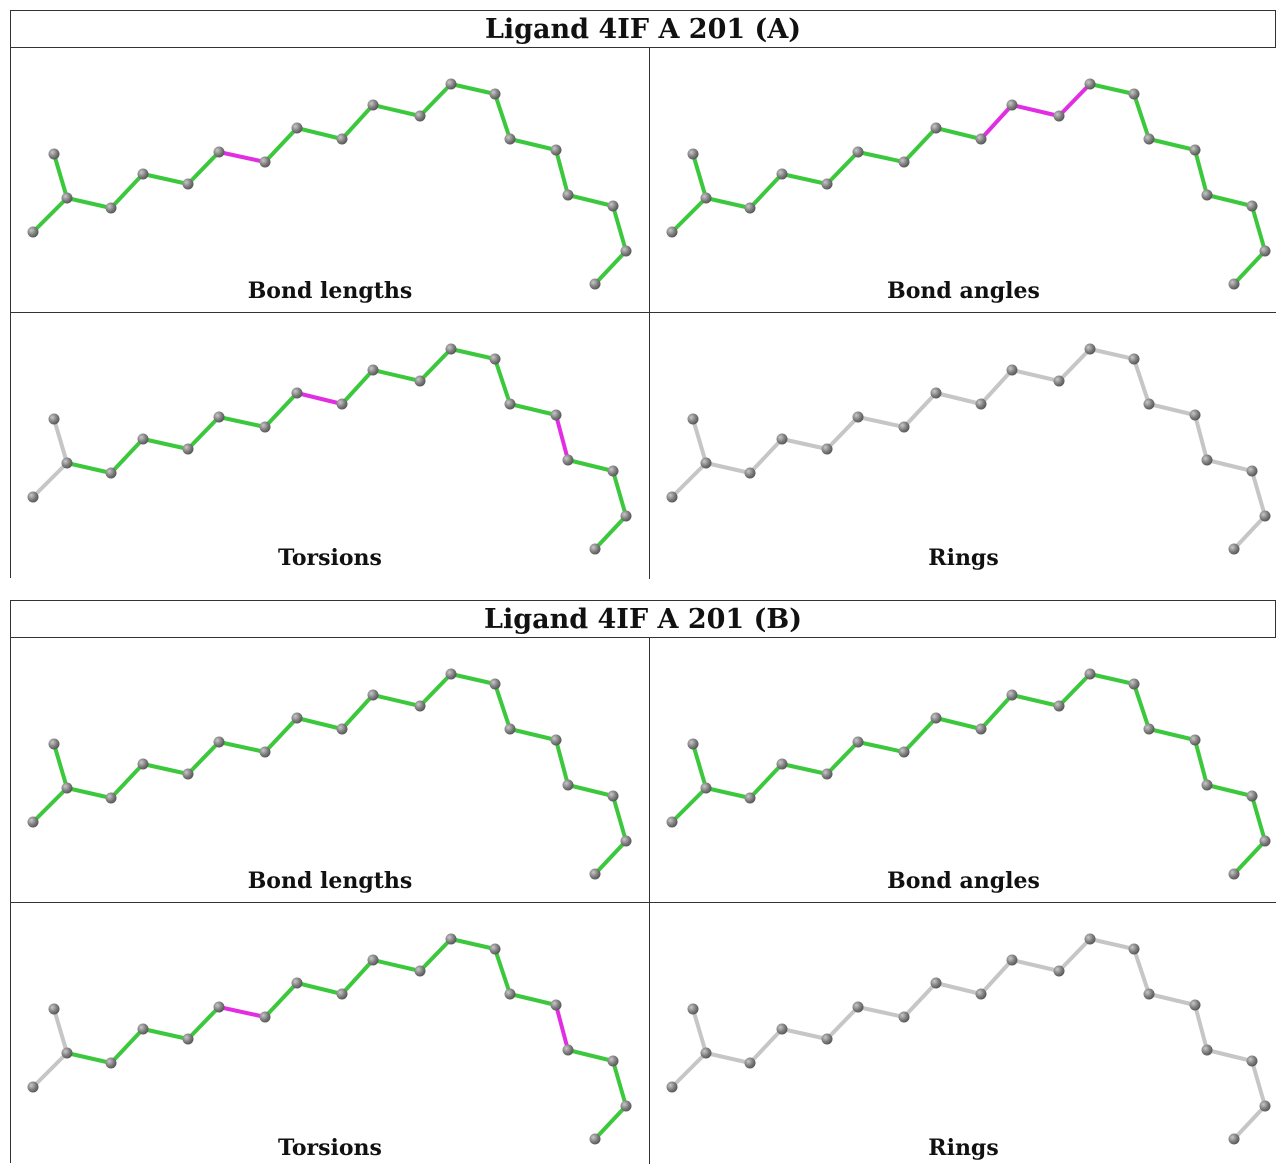 The height and width of the screenshot is (1164, 1276). Describe the element at coordinates (962, 1033) in the screenshot. I see `panel-rings: Rings` at that location.